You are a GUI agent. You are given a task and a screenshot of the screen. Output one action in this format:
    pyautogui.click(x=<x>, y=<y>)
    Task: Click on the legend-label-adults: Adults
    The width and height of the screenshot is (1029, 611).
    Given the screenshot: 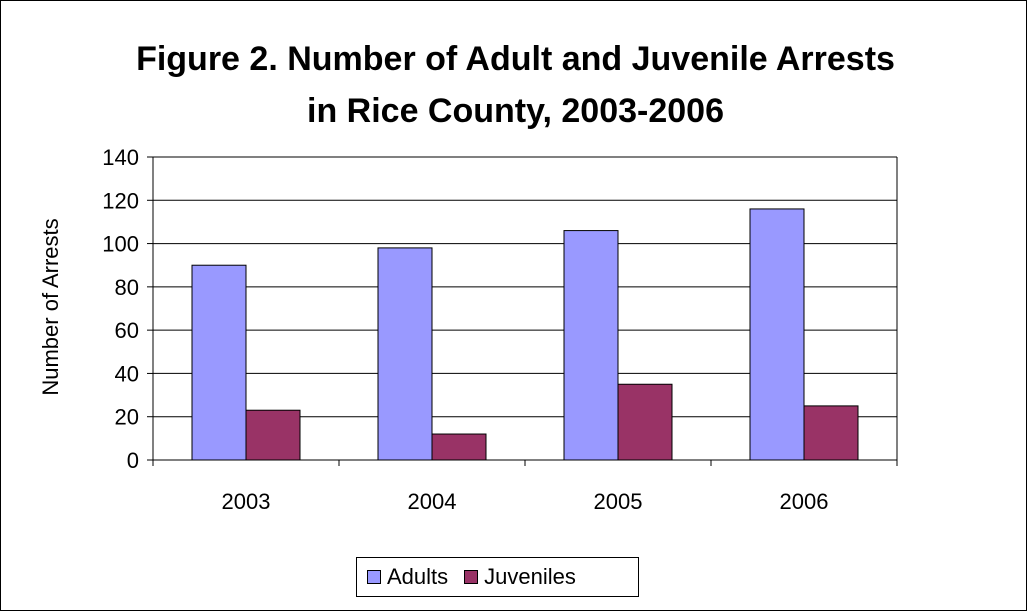 What is the action you would take?
    pyautogui.click(x=418, y=576)
    